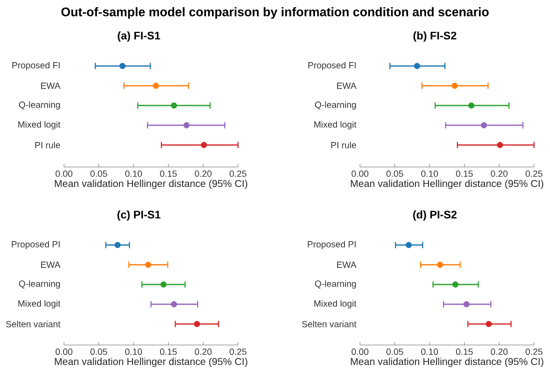 The width and height of the screenshot is (550, 374). I want to click on chart-title: (d) PI-S2, so click(435, 215).